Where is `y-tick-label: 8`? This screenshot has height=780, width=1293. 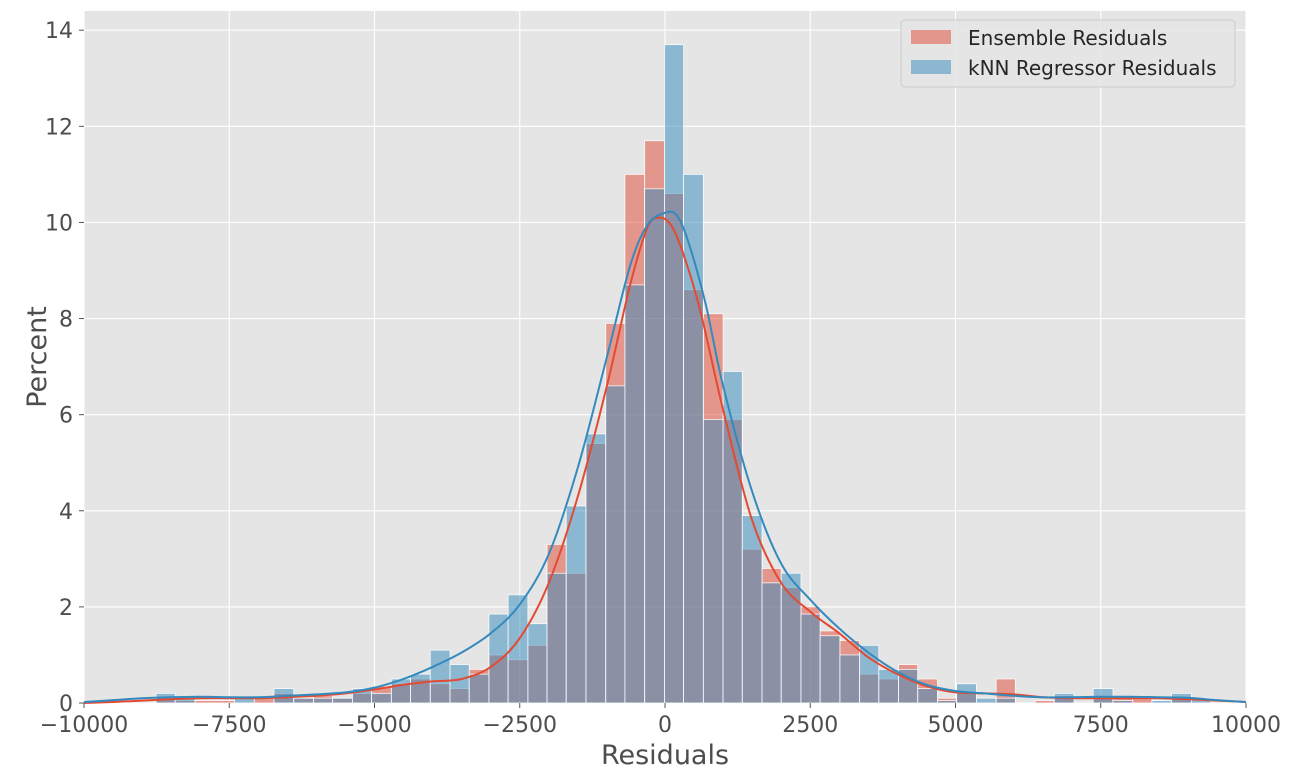
y-tick-label: 8 is located at coordinates (66, 320).